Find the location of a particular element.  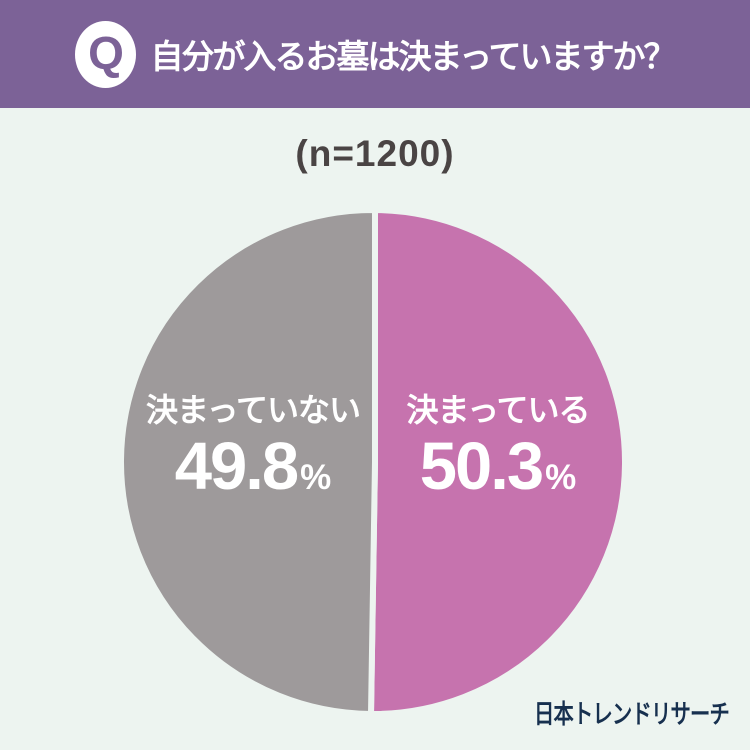

sample-size-label: (n=1200) is located at coordinates (375, 153).